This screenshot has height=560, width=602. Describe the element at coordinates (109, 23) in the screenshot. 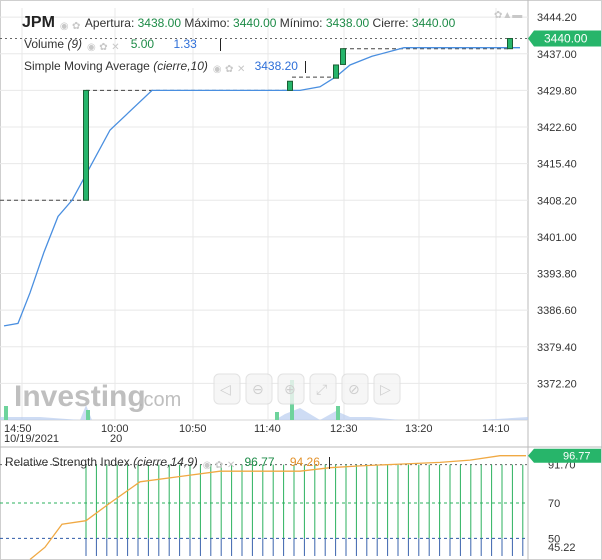

I see `open-label: Apertura:` at that location.